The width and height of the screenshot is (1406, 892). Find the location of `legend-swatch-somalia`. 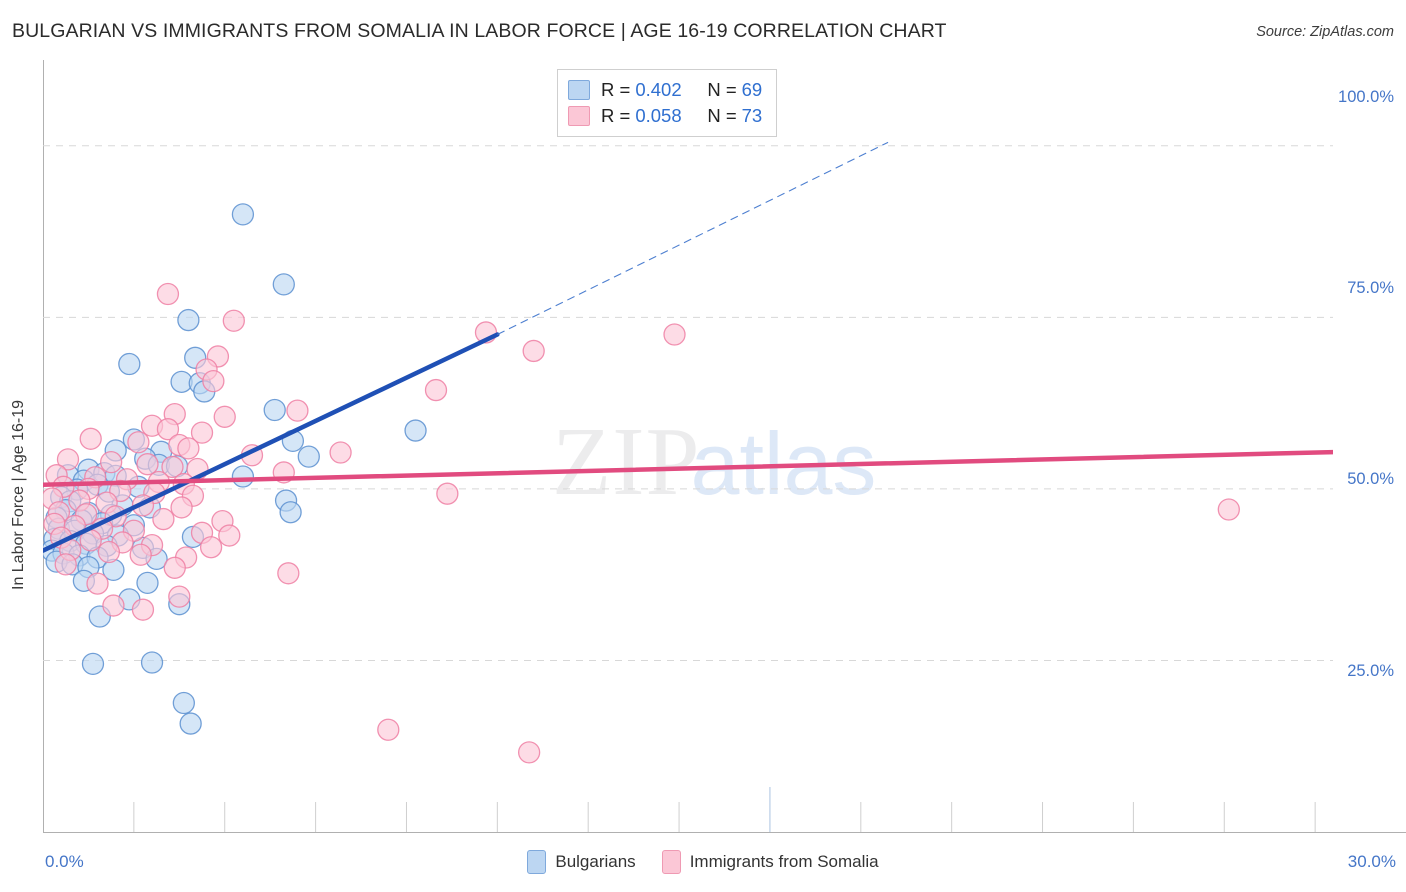

legend-swatch-somalia is located at coordinates (671, 862).